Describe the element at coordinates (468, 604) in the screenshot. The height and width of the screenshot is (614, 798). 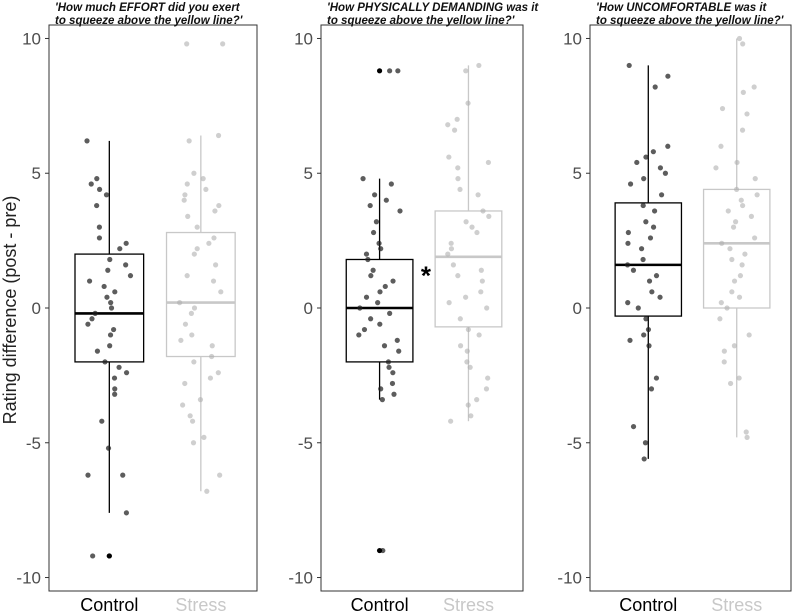
I see `x-category-label: Stress` at that location.